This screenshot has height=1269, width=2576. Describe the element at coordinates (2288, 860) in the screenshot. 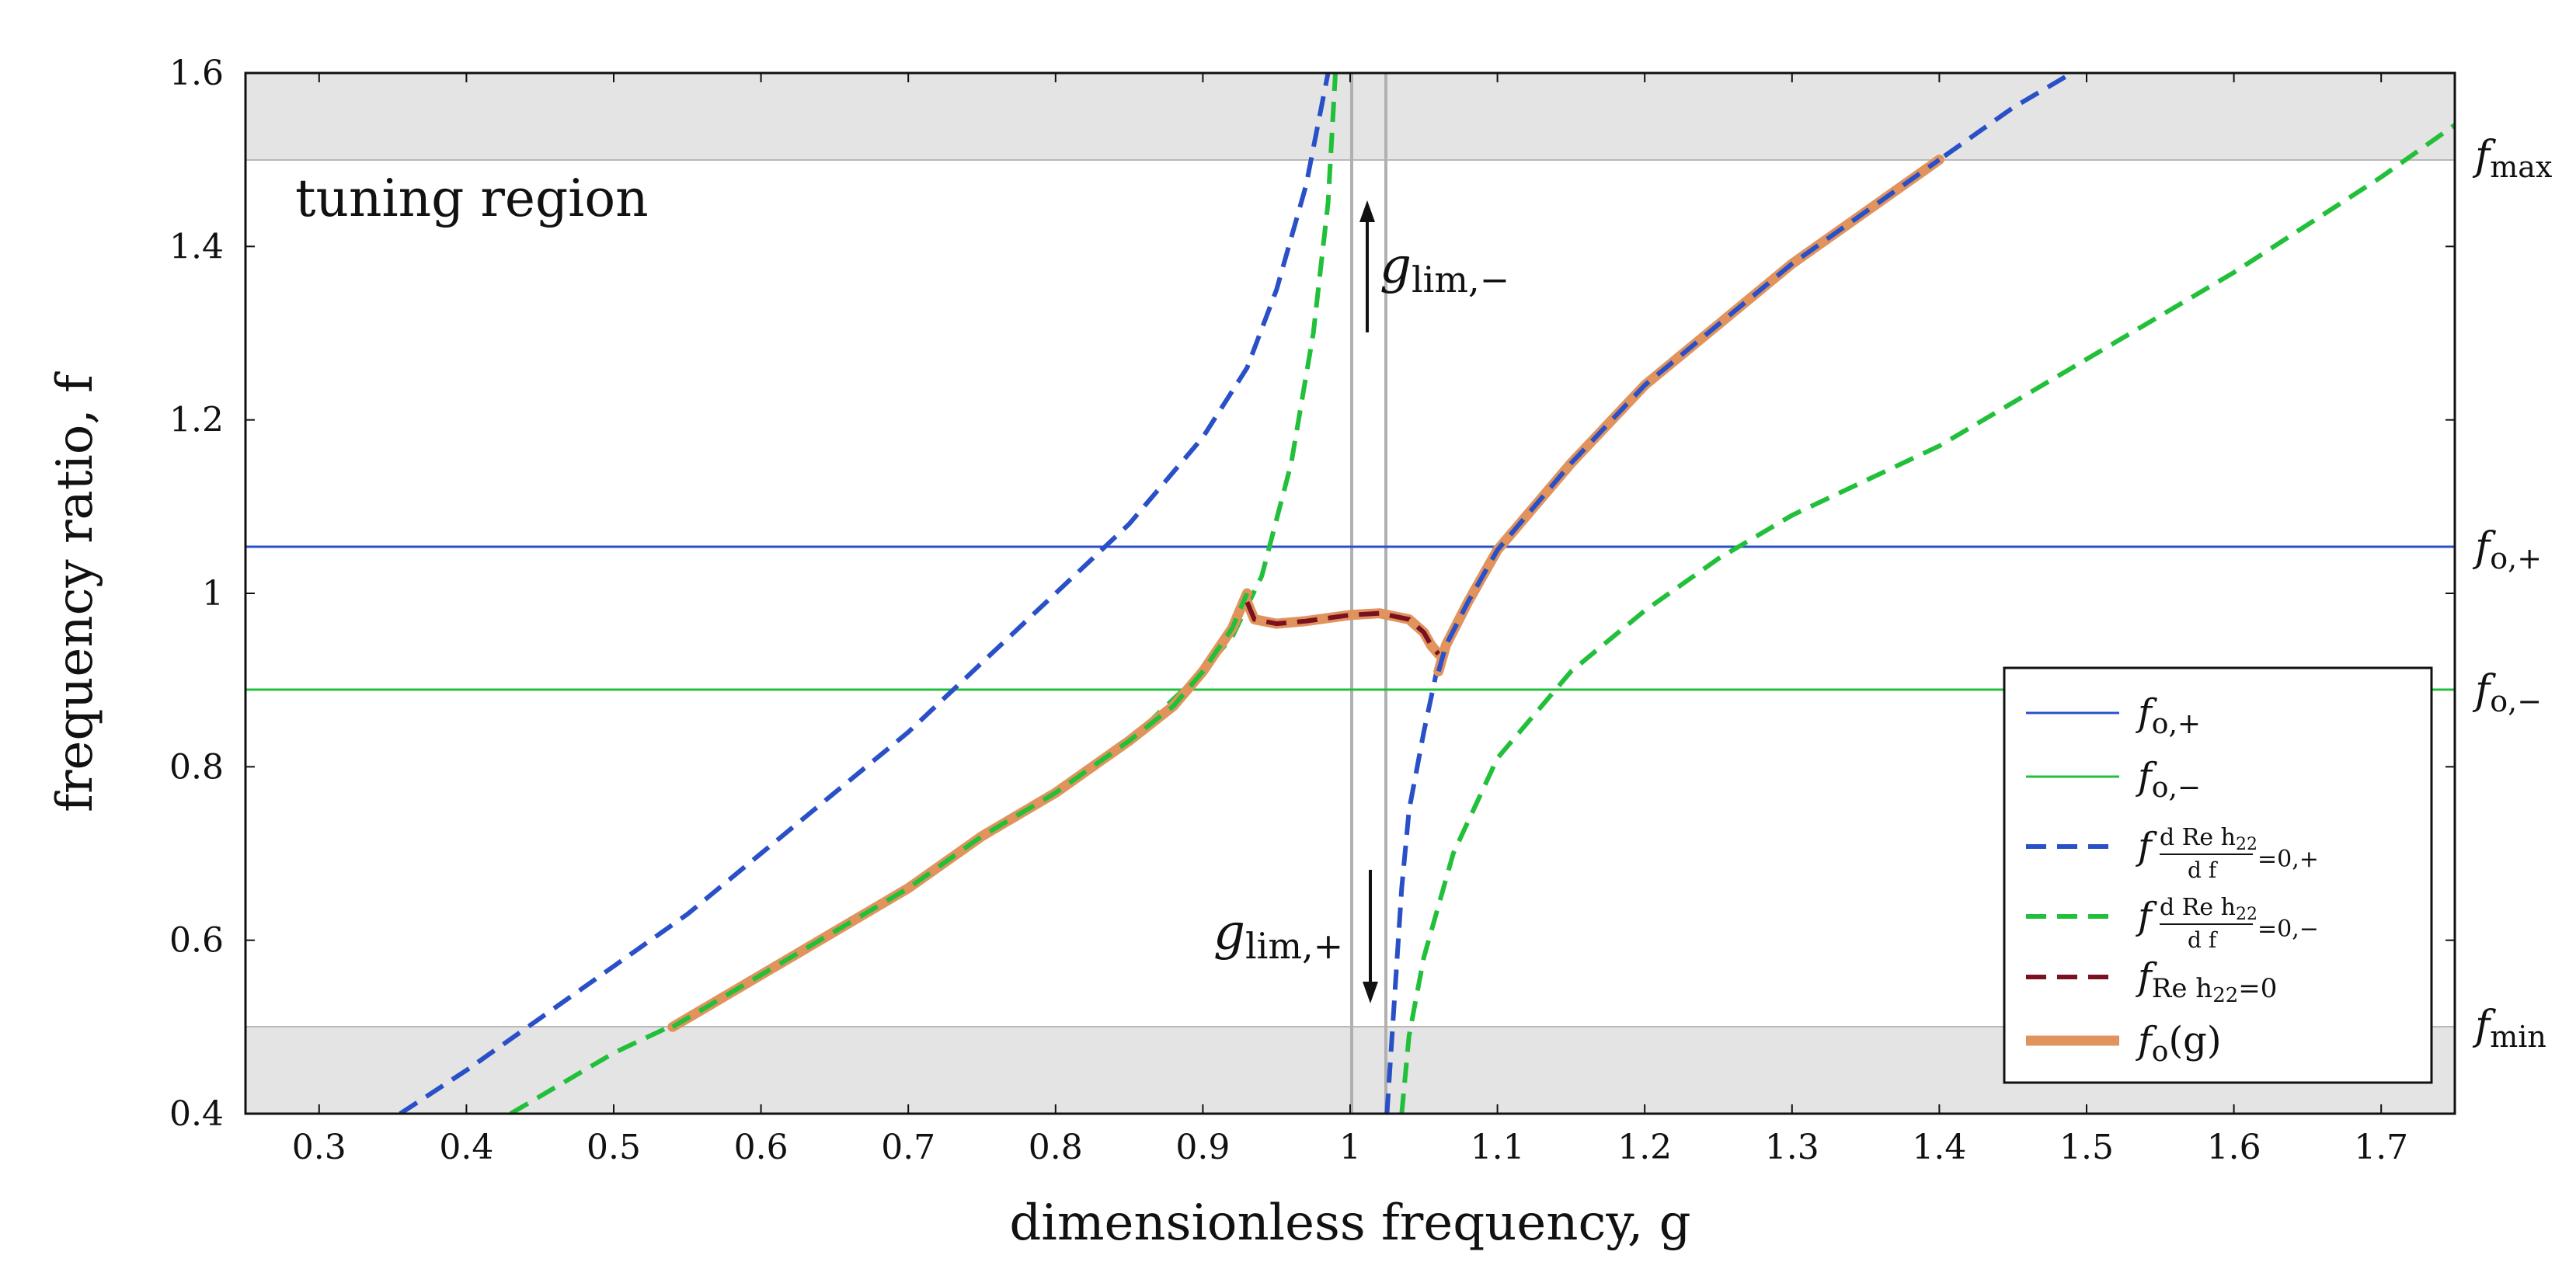

I see `svg-text: =0,+` at that location.